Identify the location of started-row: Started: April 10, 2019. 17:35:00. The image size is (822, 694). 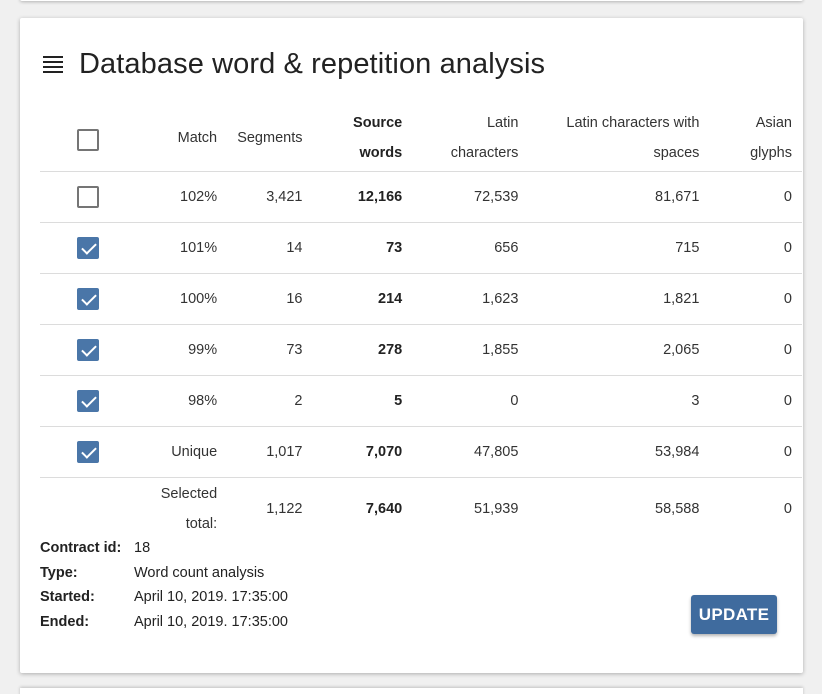
(164, 597).